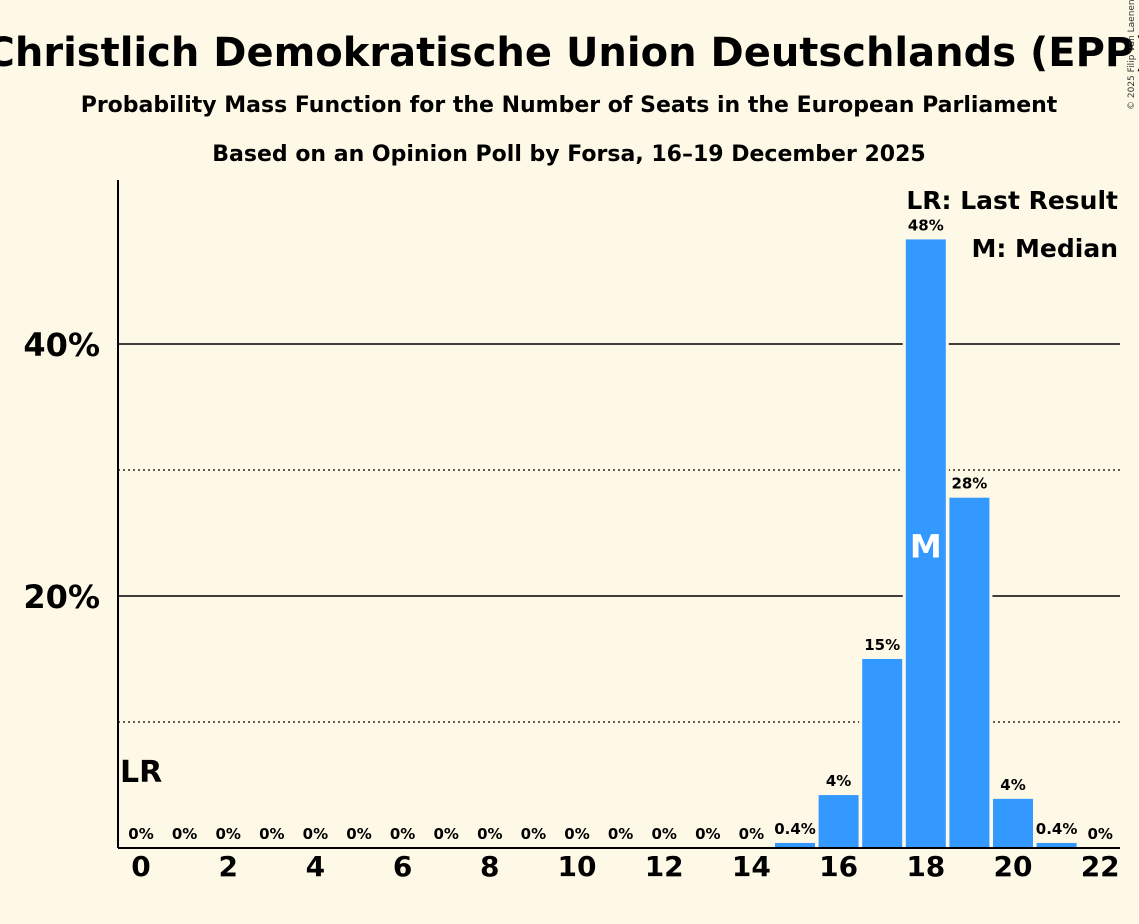 The width and height of the screenshot is (1139, 924). Describe the element at coordinates (1044, 248) in the screenshot. I see `legend-median: M: Median` at that location.